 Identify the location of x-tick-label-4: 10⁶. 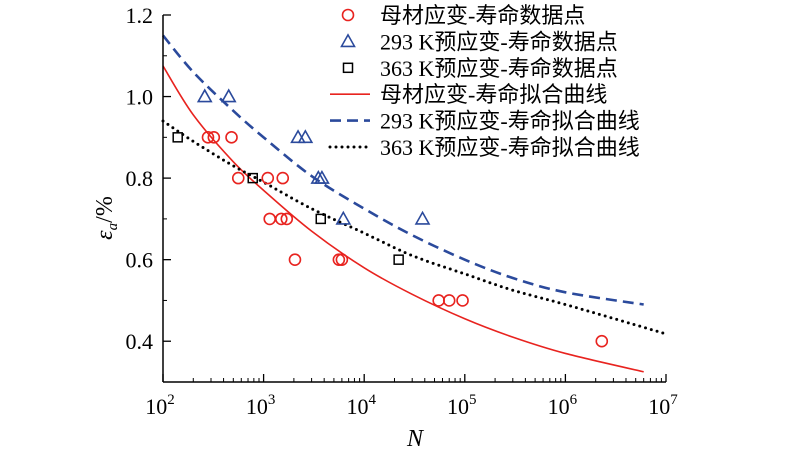
(563, 405).